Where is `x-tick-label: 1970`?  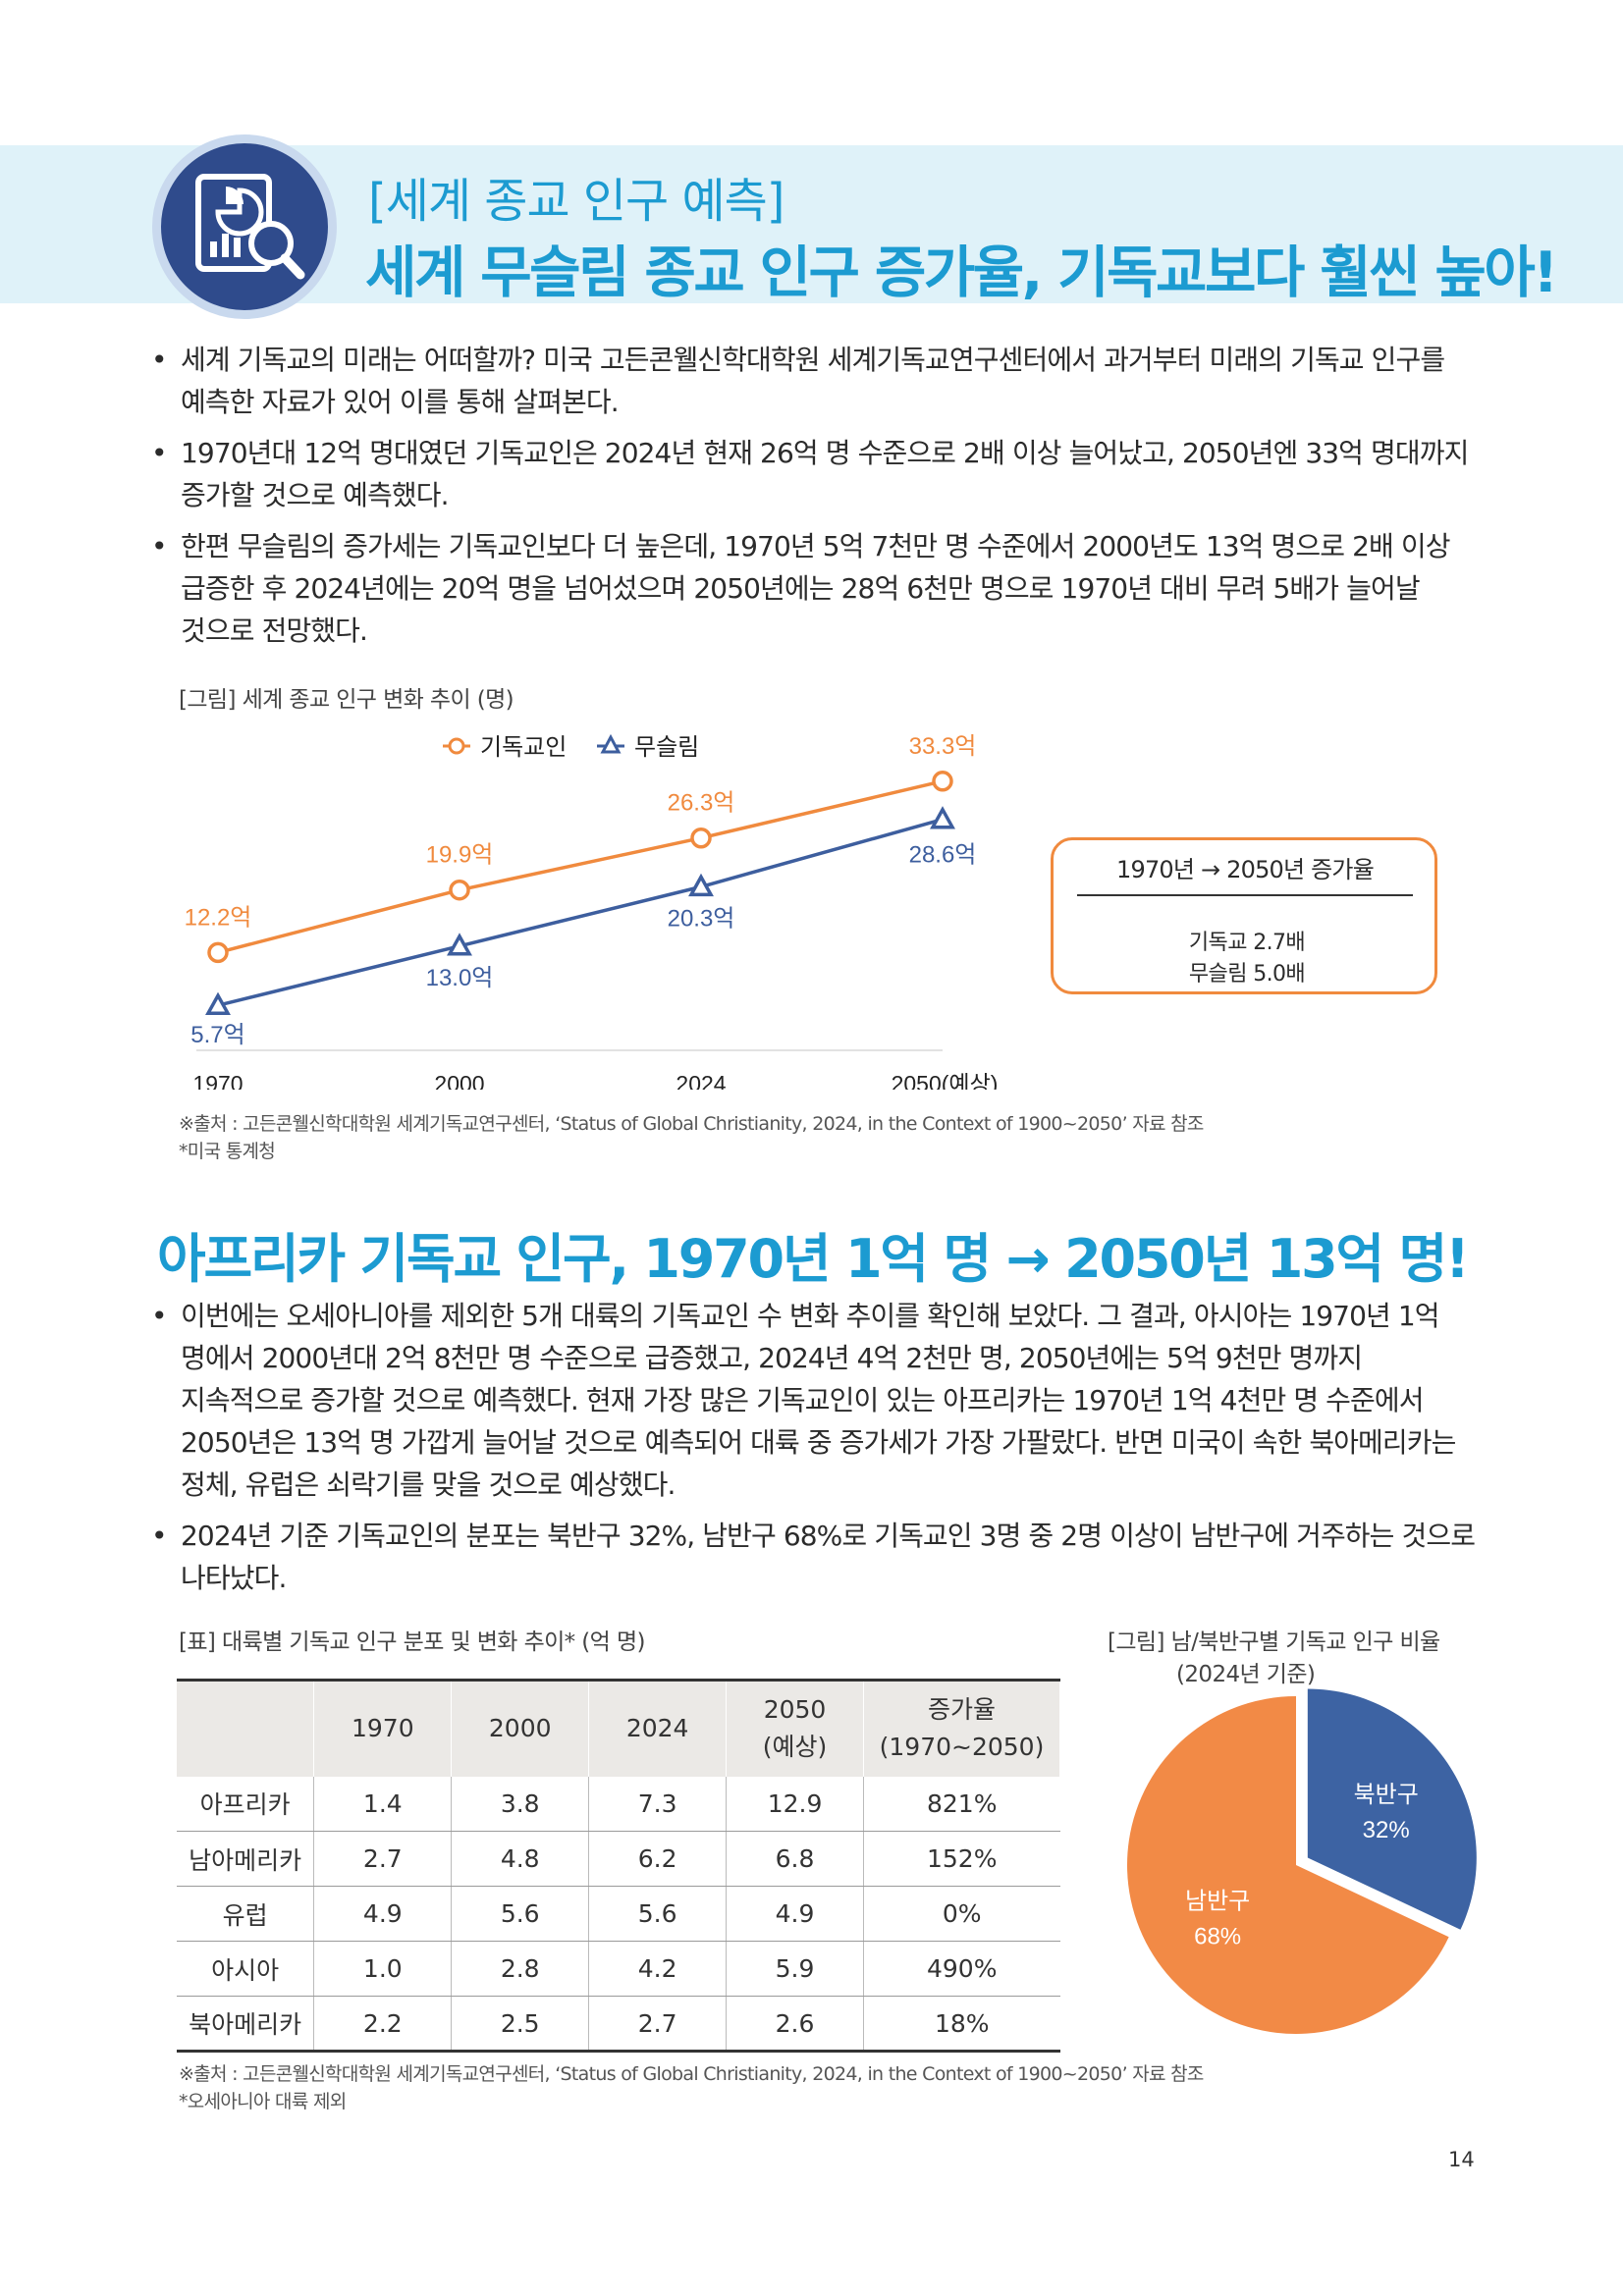
x-tick-label: 1970 is located at coordinates (218, 1080).